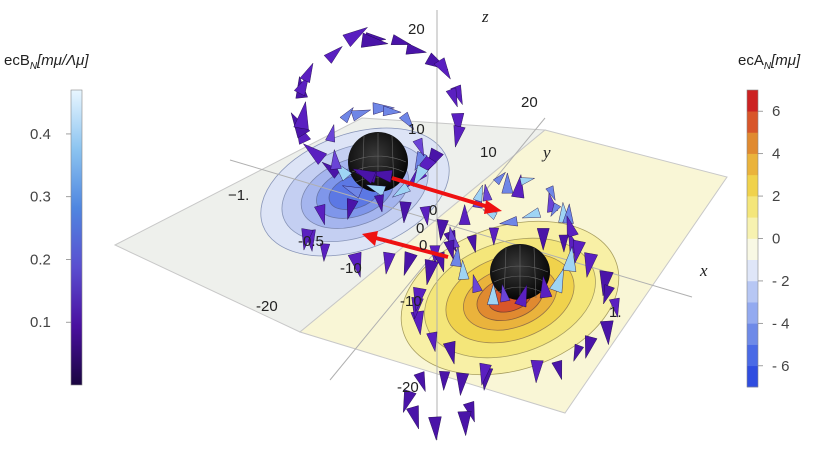  What do you see at coordinates (615, 312) in the screenshot?
I see `x-tick: 1.` at bounding box center [615, 312].